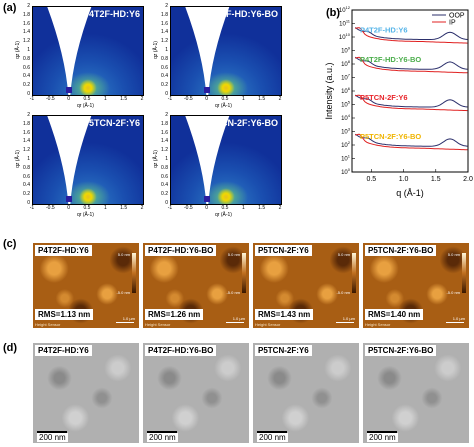 The image size is (474, 447). Describe the element at coordinates (401, 250) in the screenshot. I see `afm-title: P5TCN-2F:Y6-BO` at that location.